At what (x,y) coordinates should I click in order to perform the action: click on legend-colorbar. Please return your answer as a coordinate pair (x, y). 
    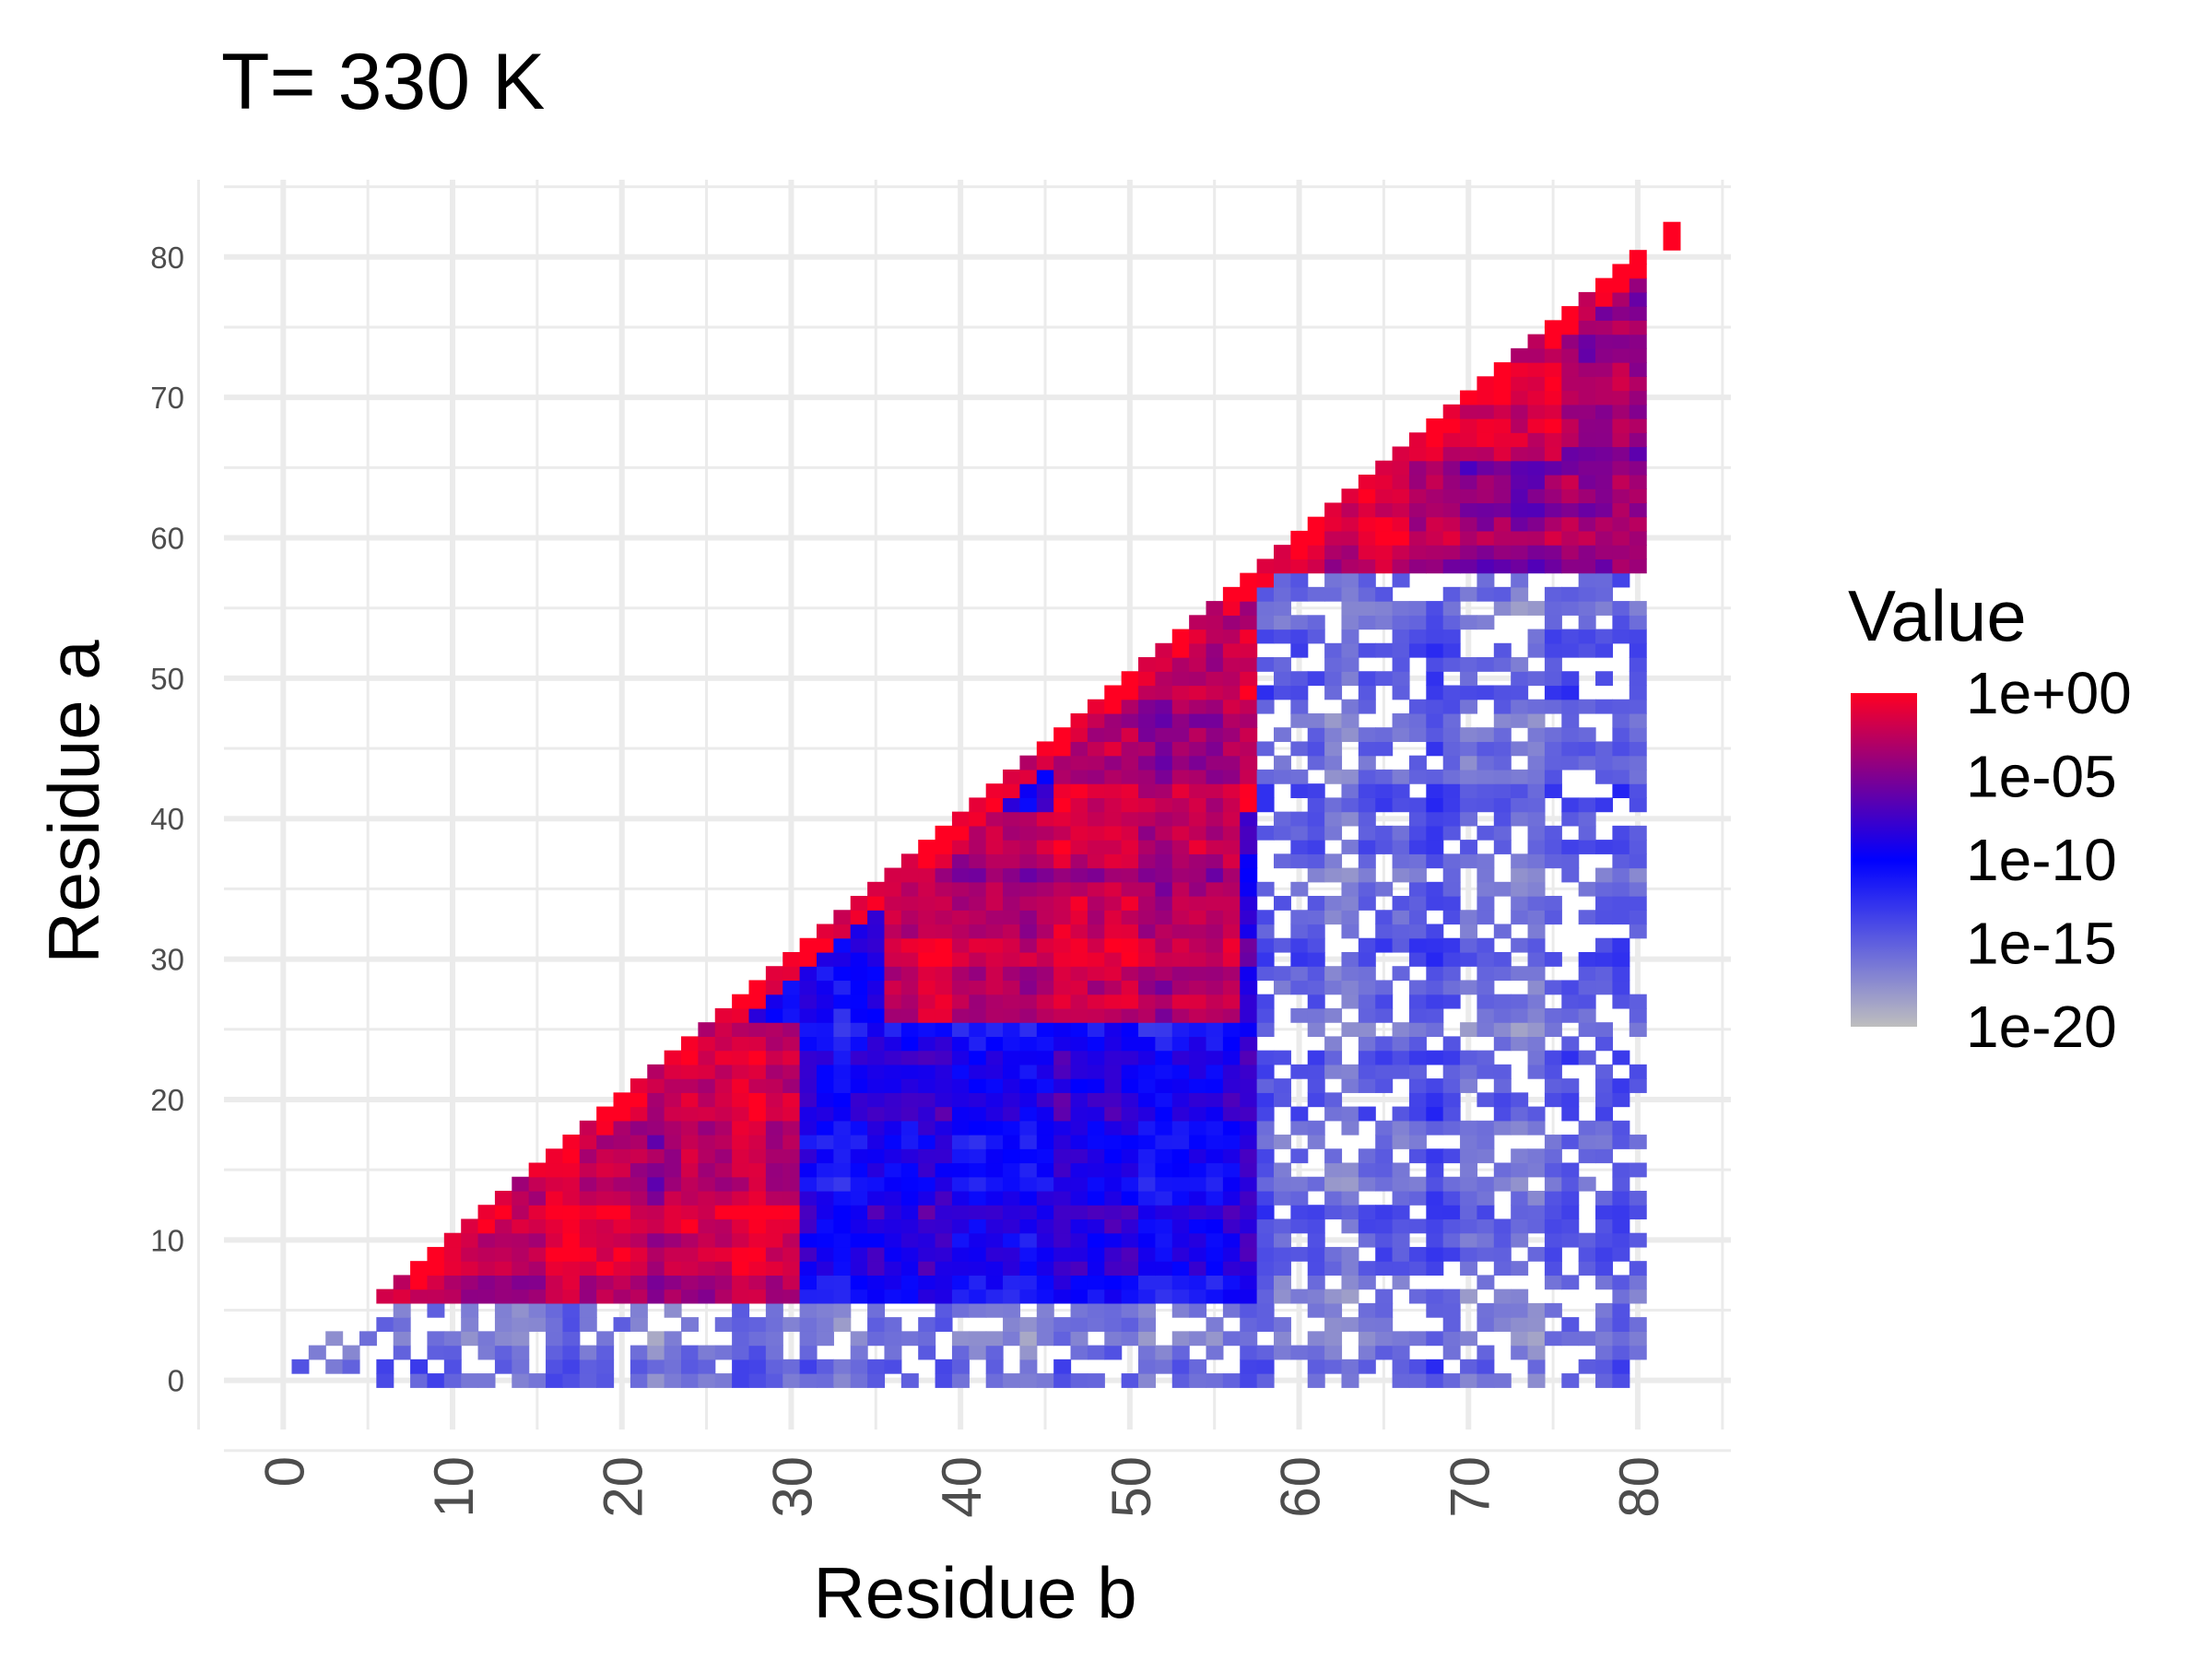
    Looking at the image, I should click on (1884, 860).